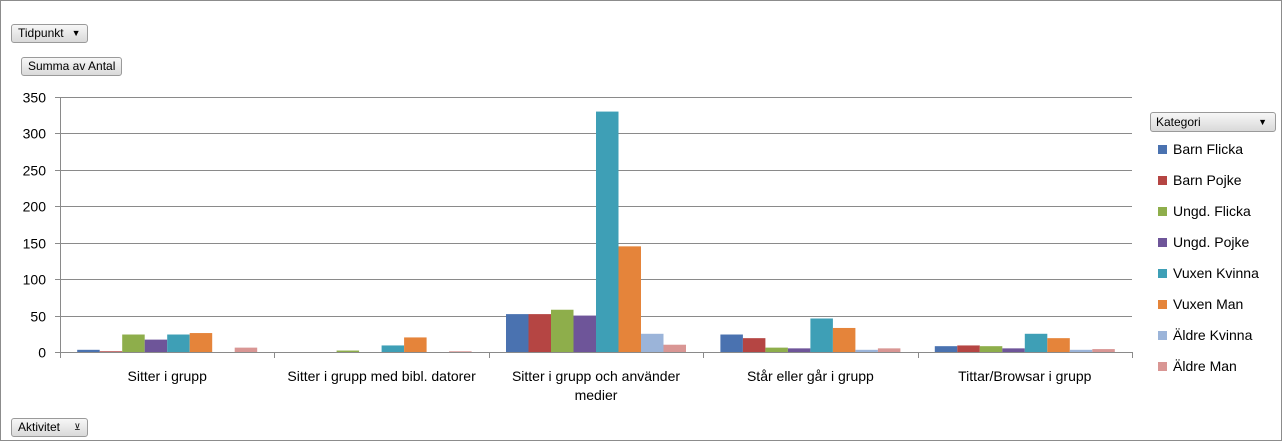  I want to click on legend-item: Ungd. Flicka, so click(1204, 211).